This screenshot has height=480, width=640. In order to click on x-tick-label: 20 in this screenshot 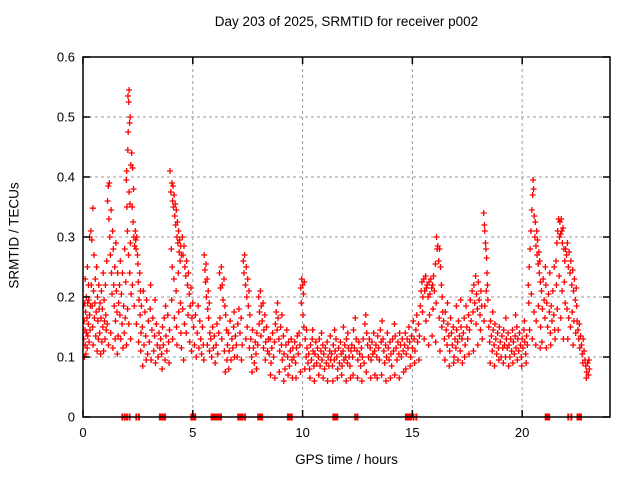, I will do `click(522, 432)`.